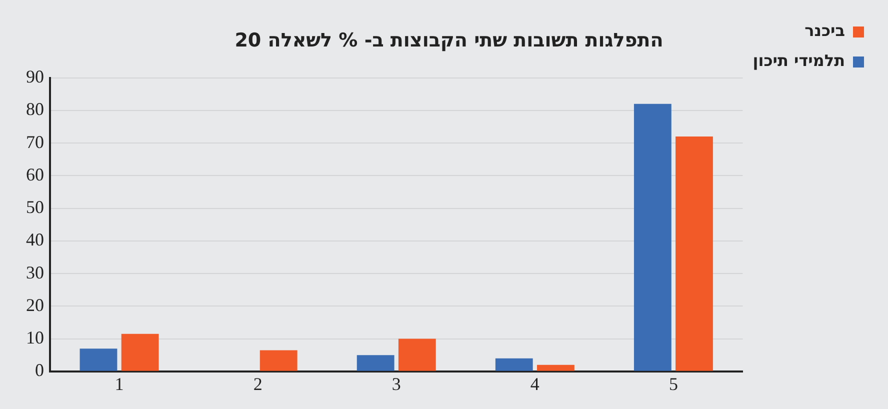  Describe the element at coordinates (673, 384) in the screenshot. I see `x-tick-label: 5` at that location.